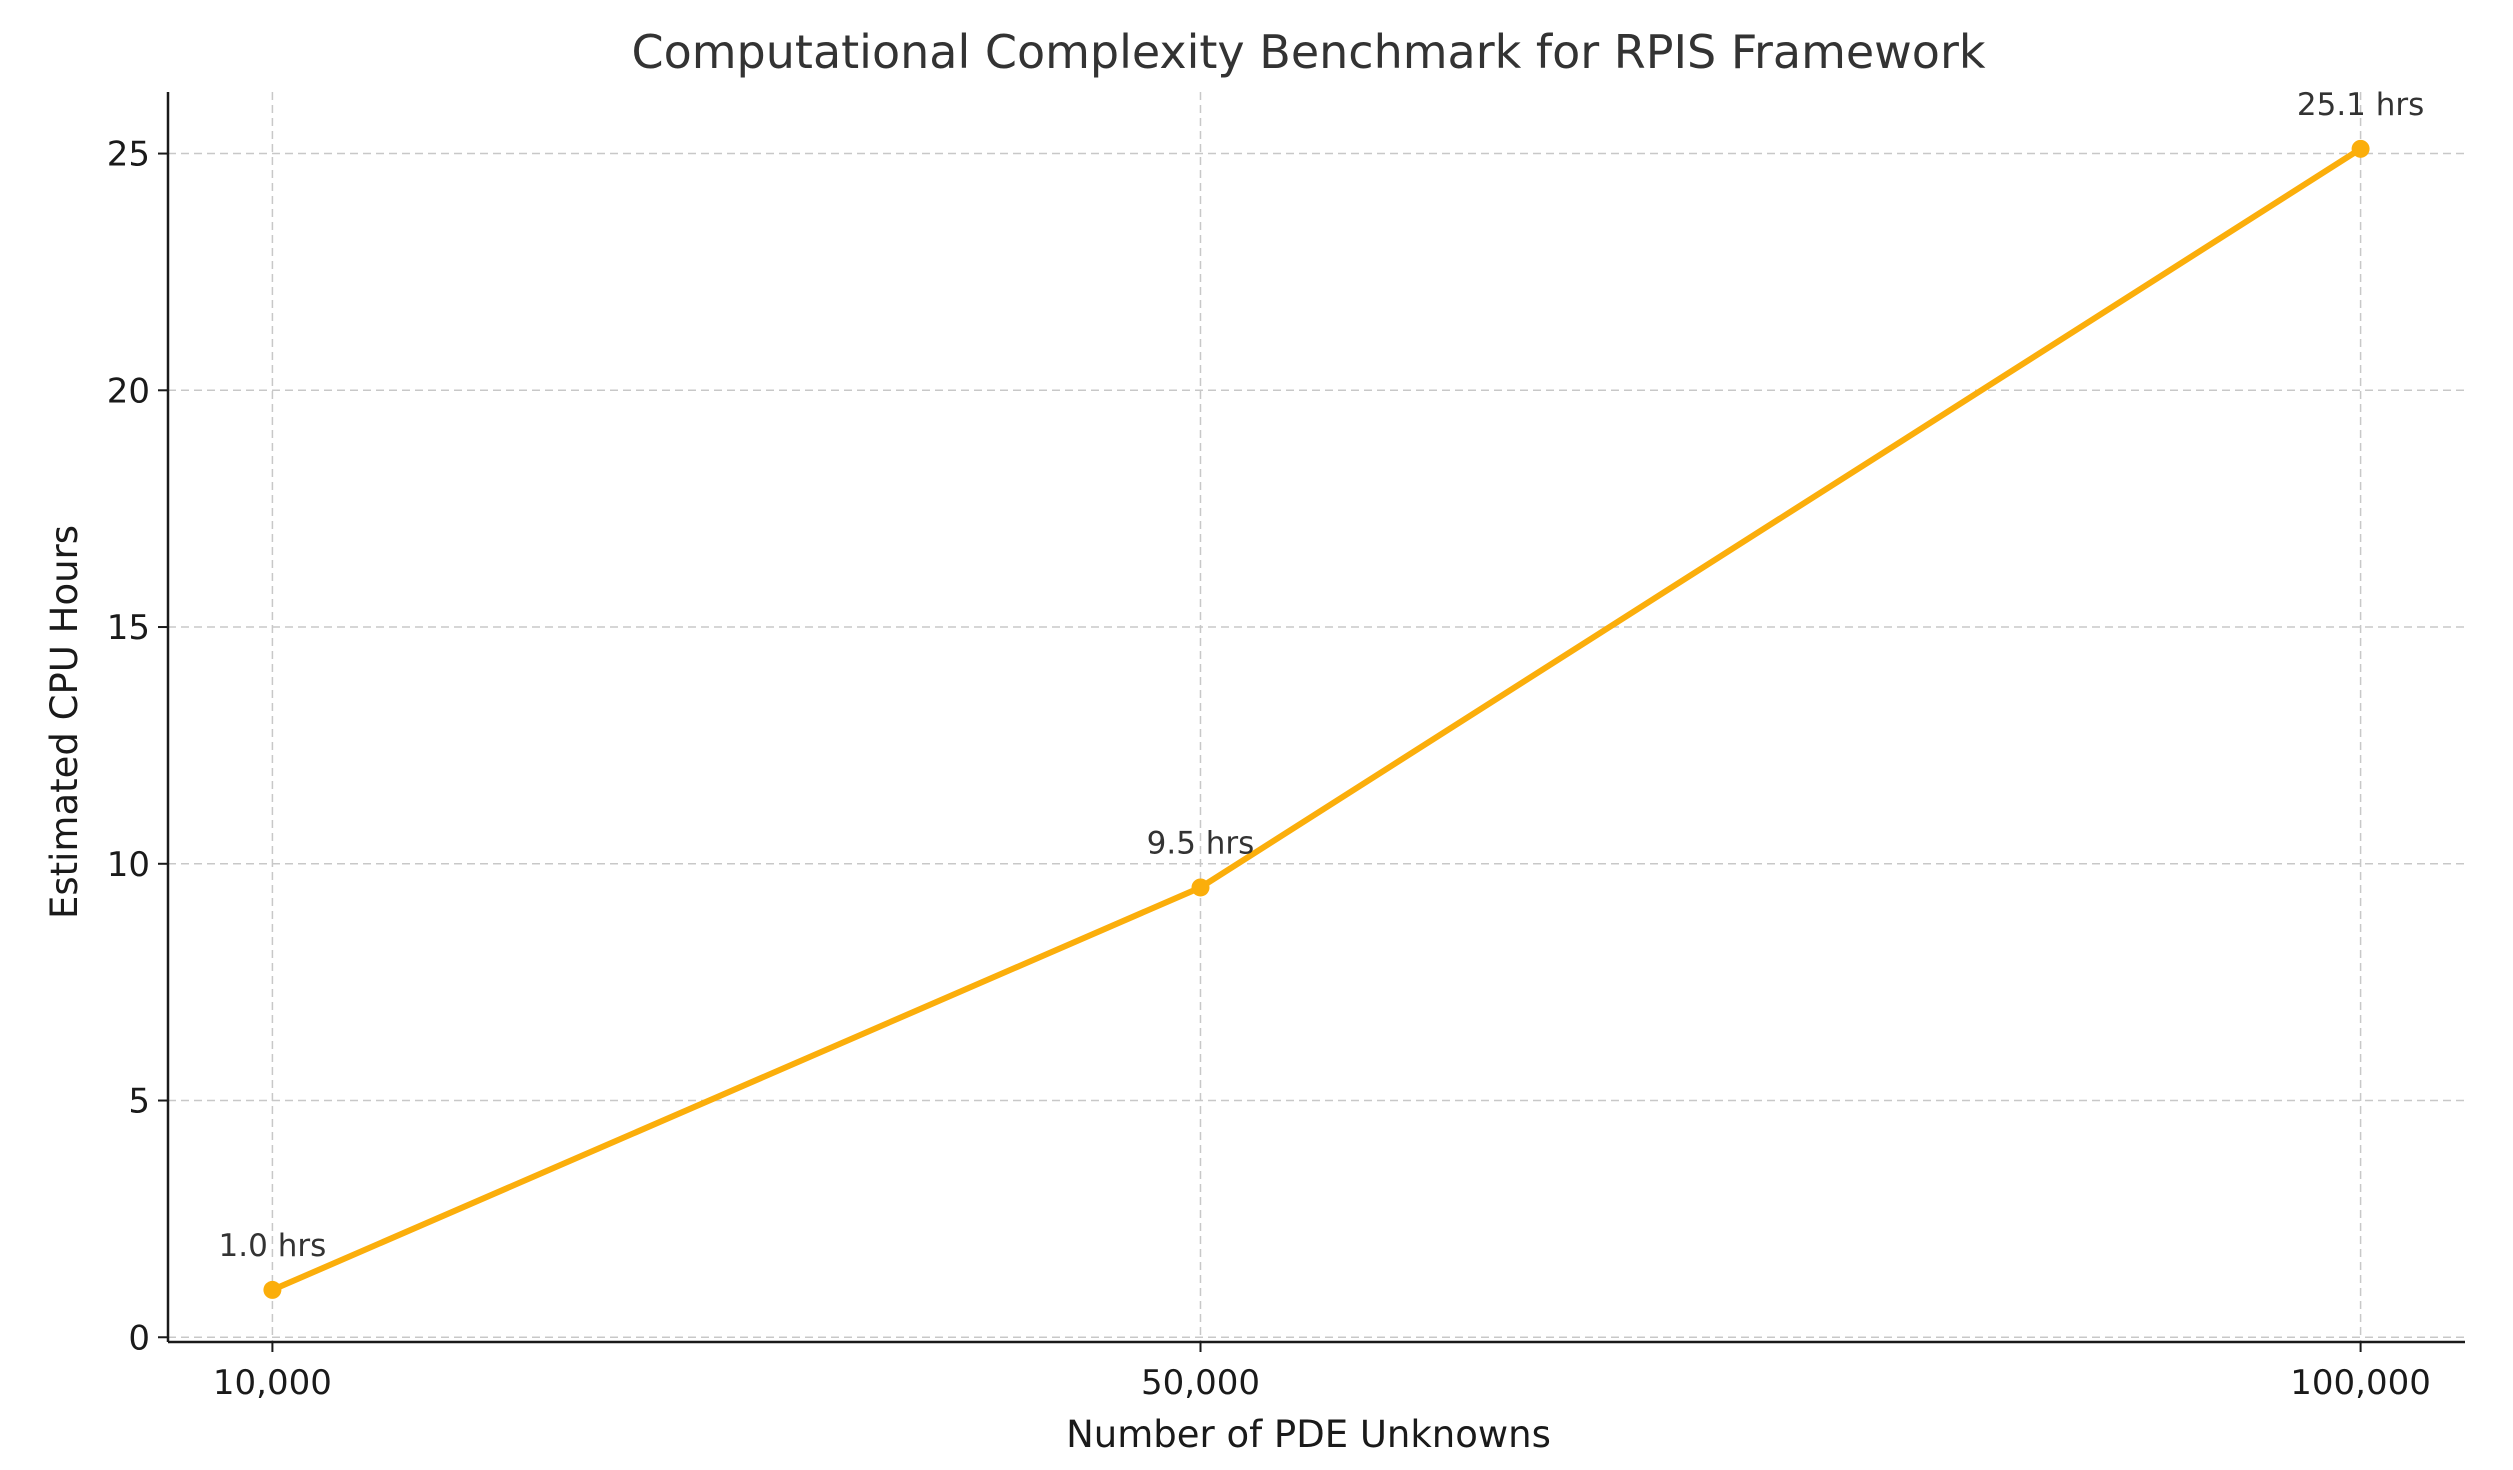  Describe the element at coordinates (272, 1383) in the screenshot. I see `x-tick-label: 10,000` at that location.